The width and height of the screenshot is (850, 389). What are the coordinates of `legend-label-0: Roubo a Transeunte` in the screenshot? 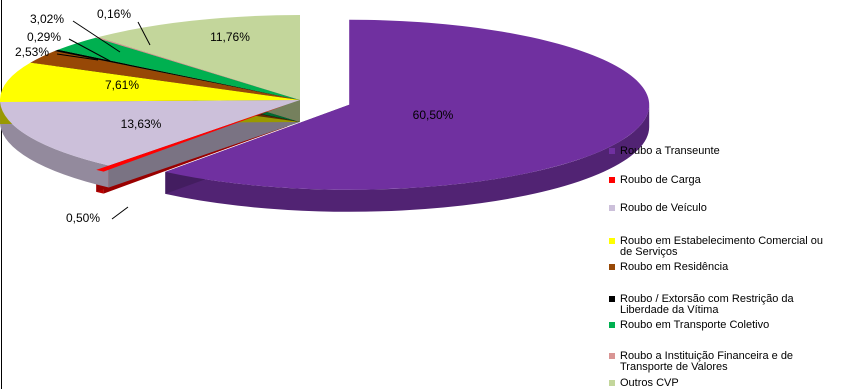 It's located at (670, 151).